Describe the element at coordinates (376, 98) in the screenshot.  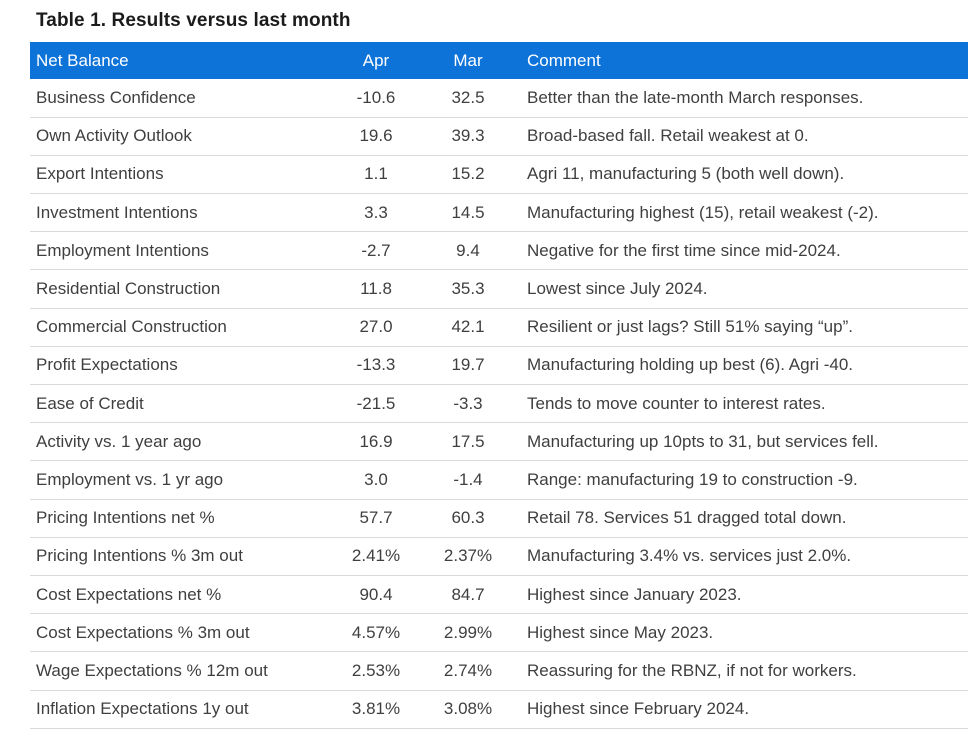
I see `apr-cell: -10.6` at that location.